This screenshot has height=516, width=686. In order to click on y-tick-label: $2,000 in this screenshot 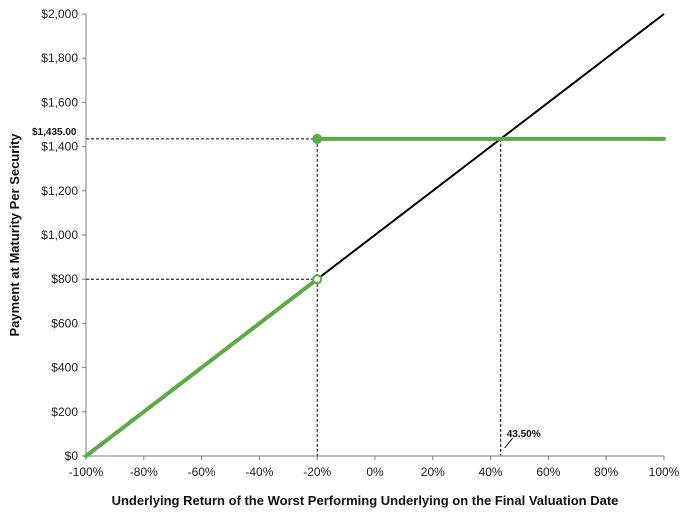, I will do `click(59, 14)`.